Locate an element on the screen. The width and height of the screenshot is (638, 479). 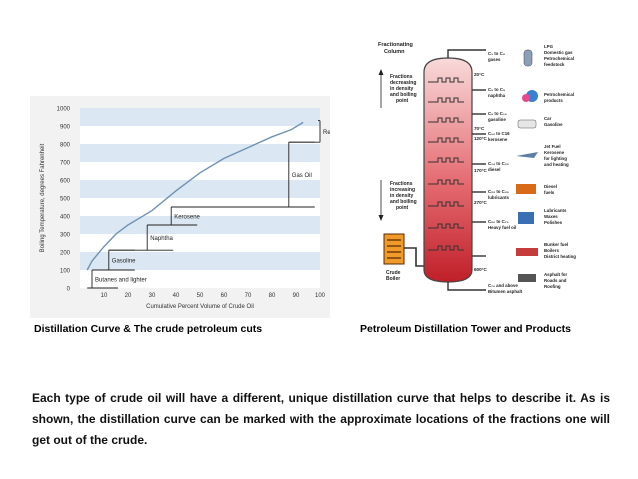
tower-trays is located at coordinates (446, 164).